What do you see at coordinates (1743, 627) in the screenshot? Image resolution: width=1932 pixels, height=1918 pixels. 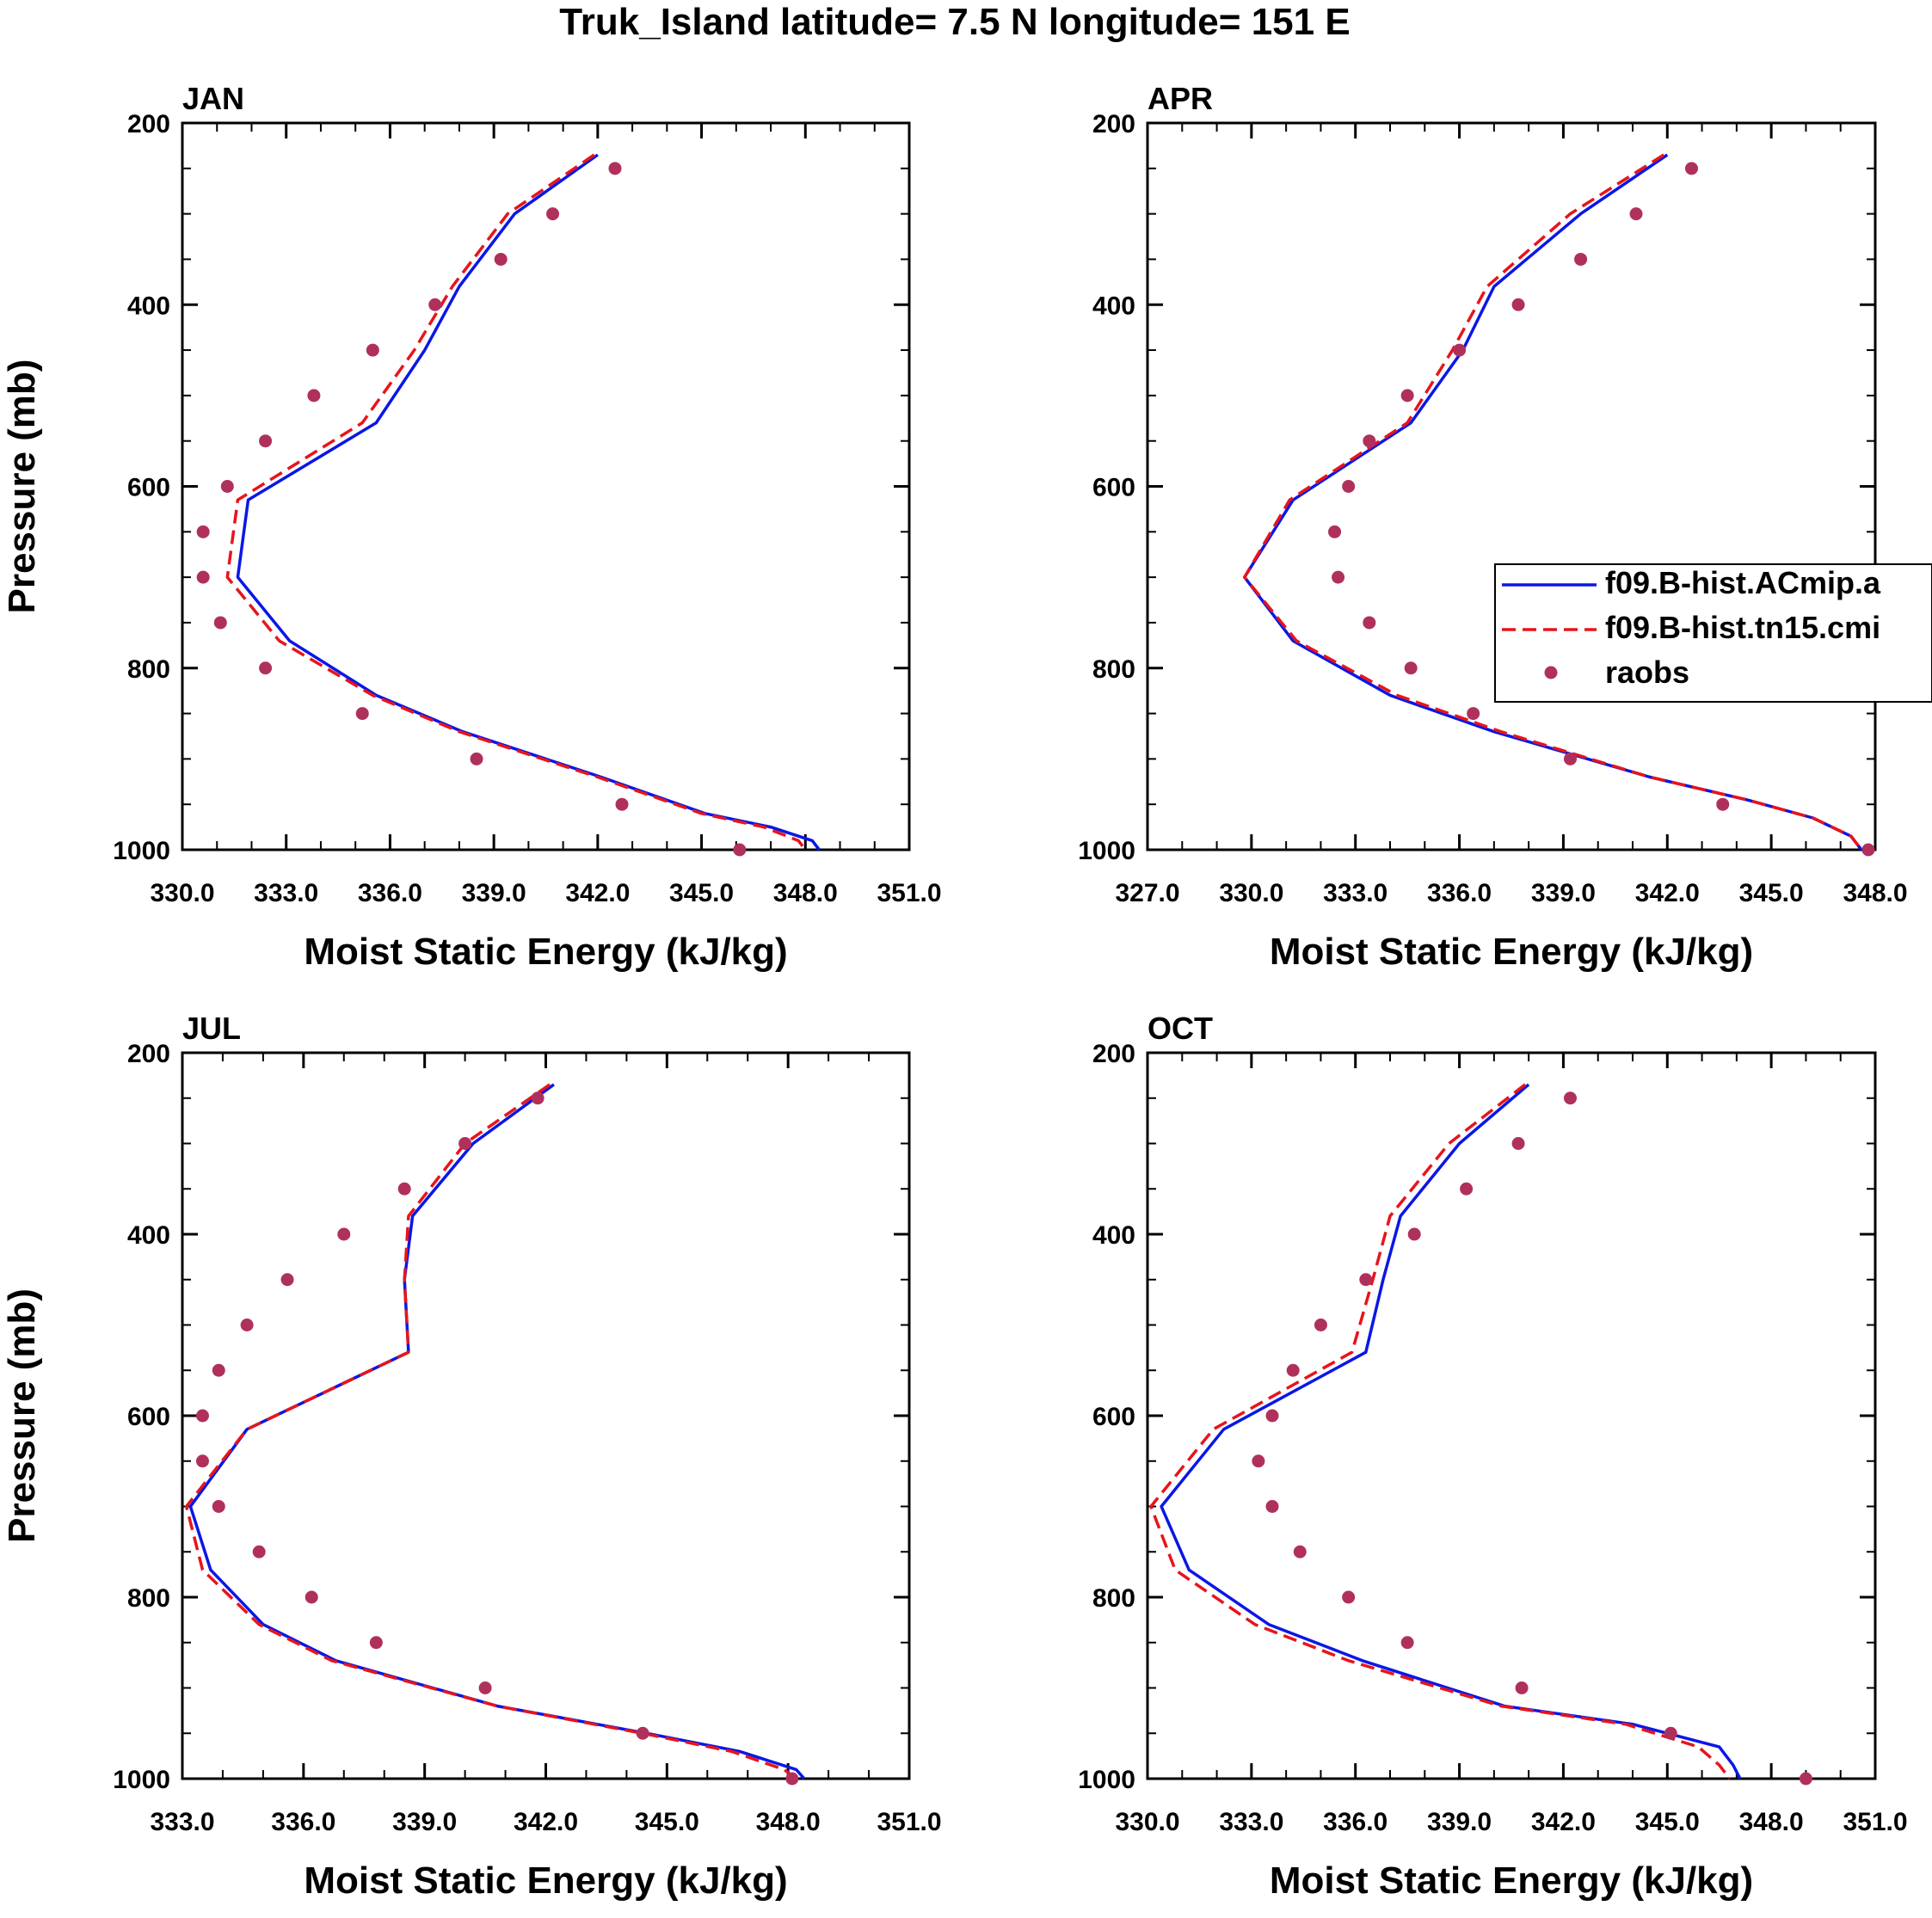 I see `legend-label: f09.B-hist.tn15.cmi` at bounding box center [1743, 627].